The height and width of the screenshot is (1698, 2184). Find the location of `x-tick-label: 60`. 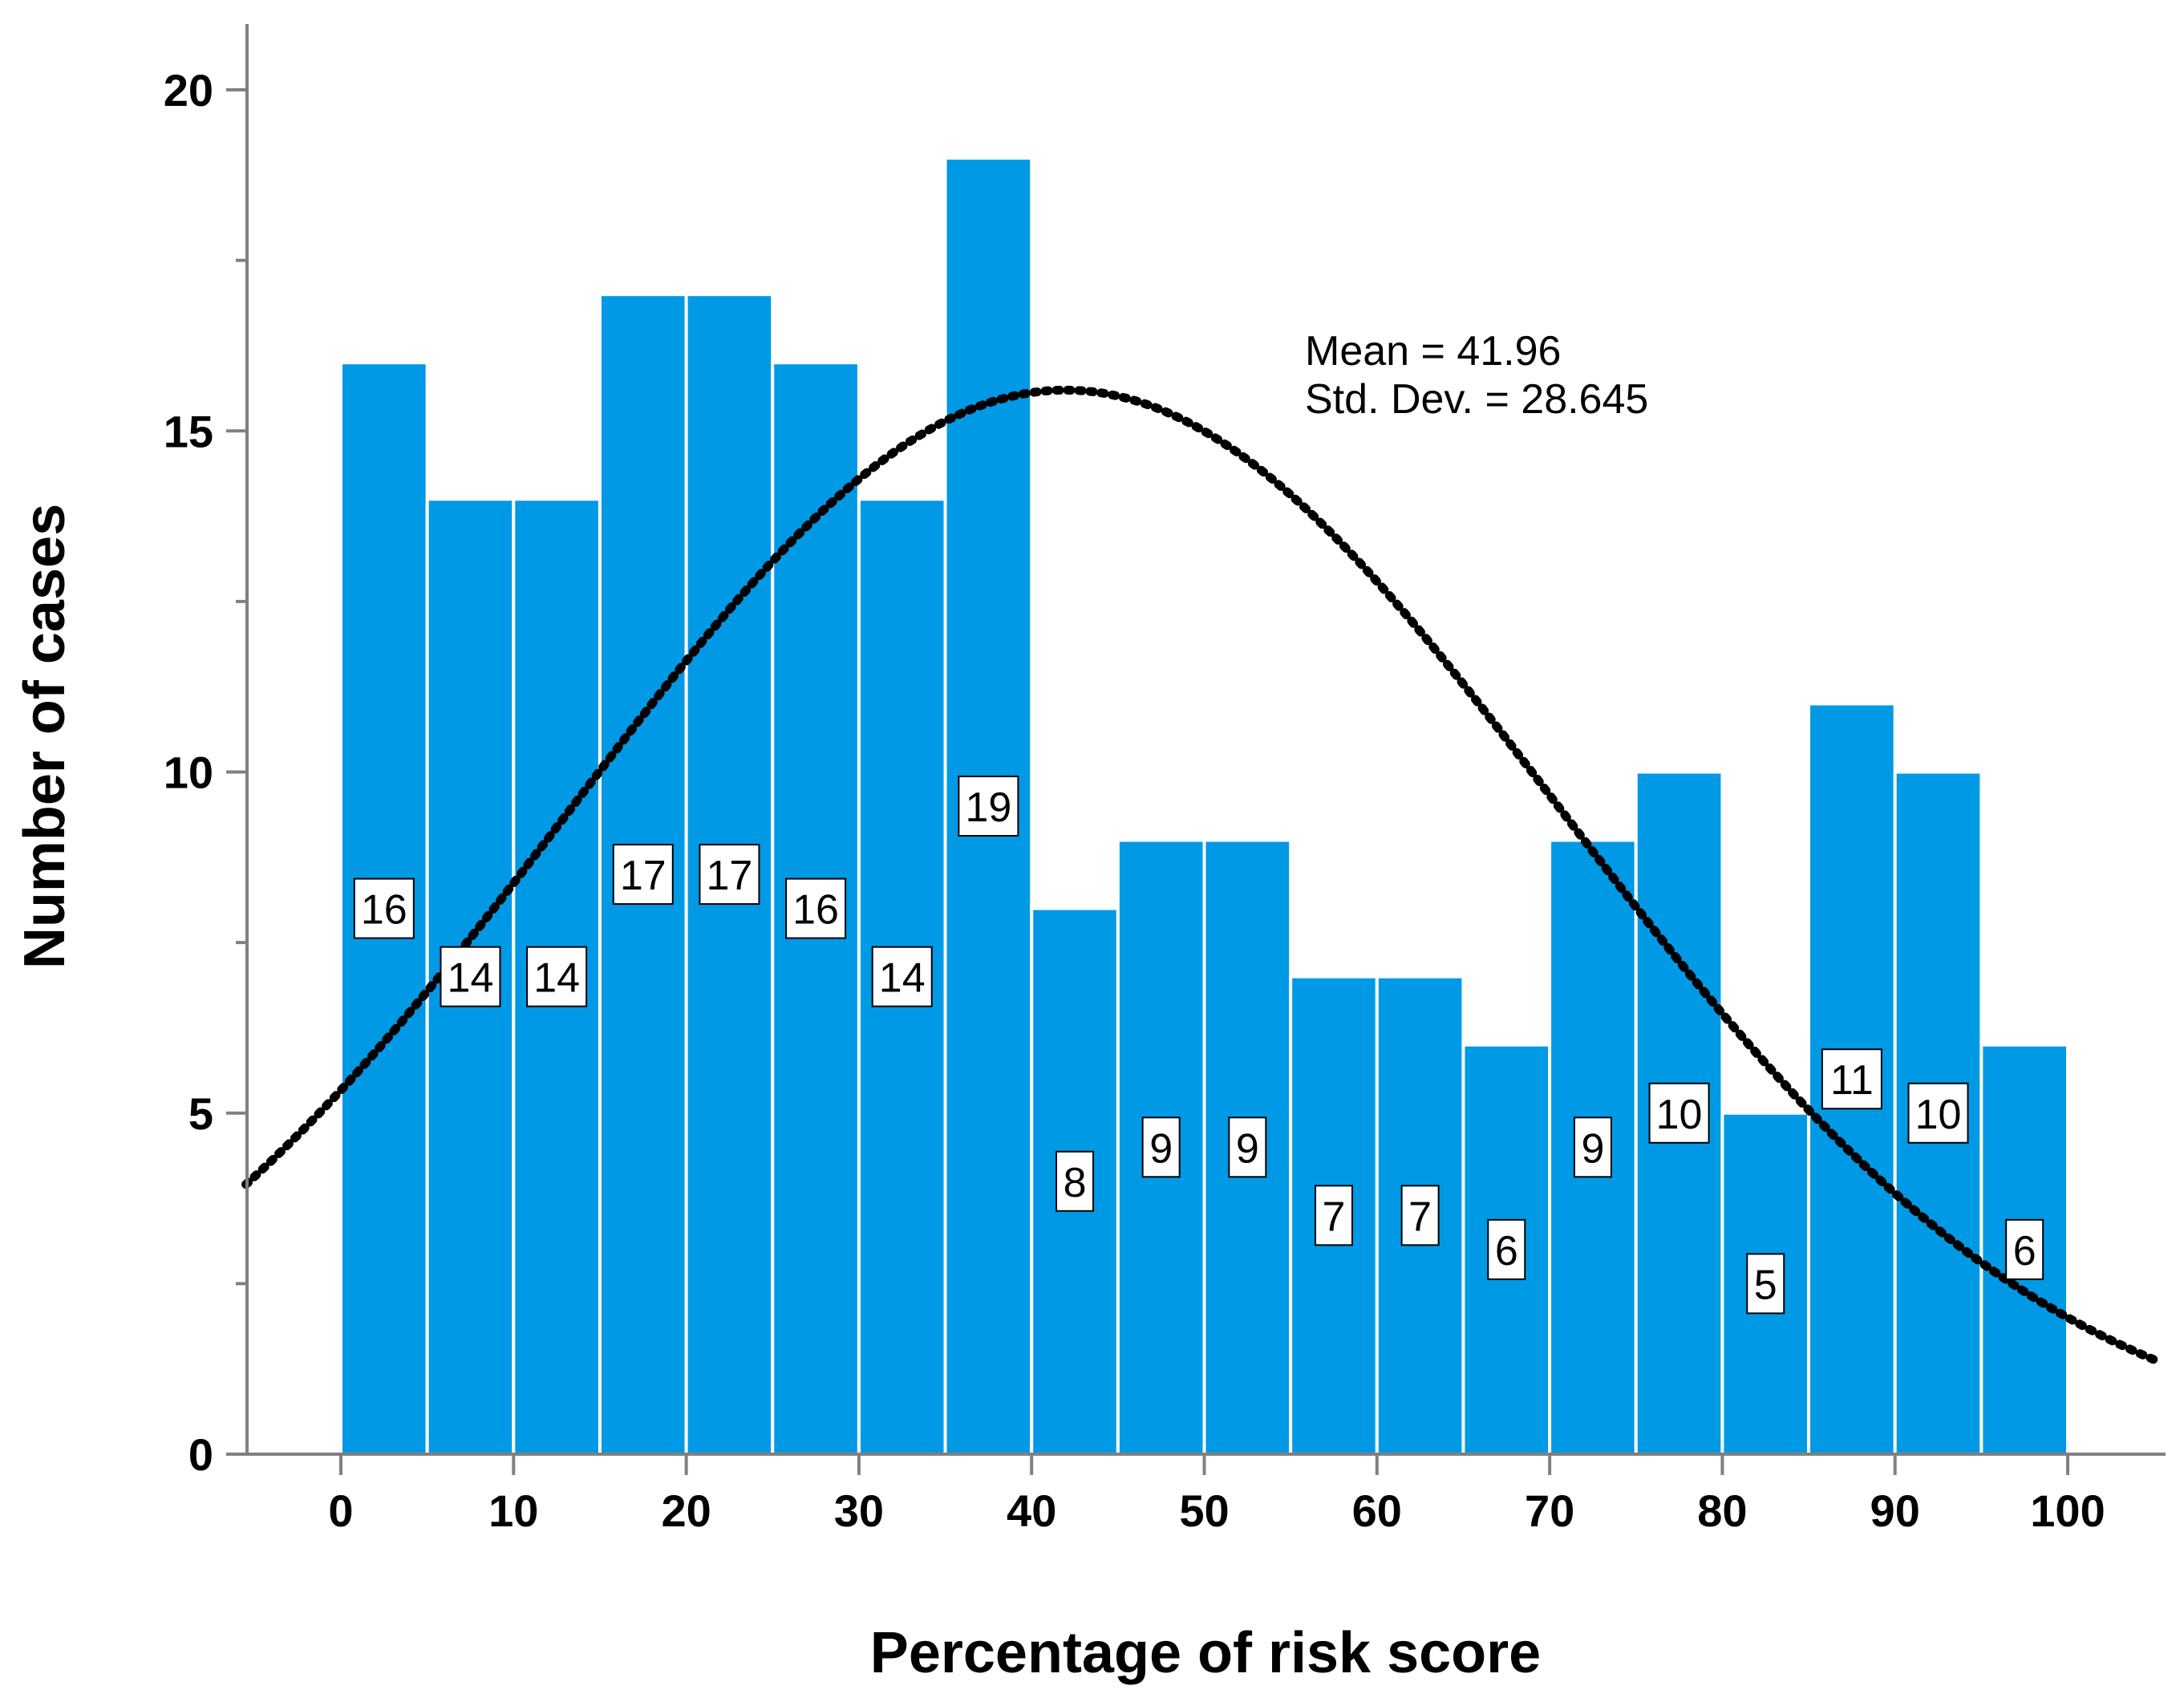

x-tick-label: 60 is located at coordinates (1377, 1510).